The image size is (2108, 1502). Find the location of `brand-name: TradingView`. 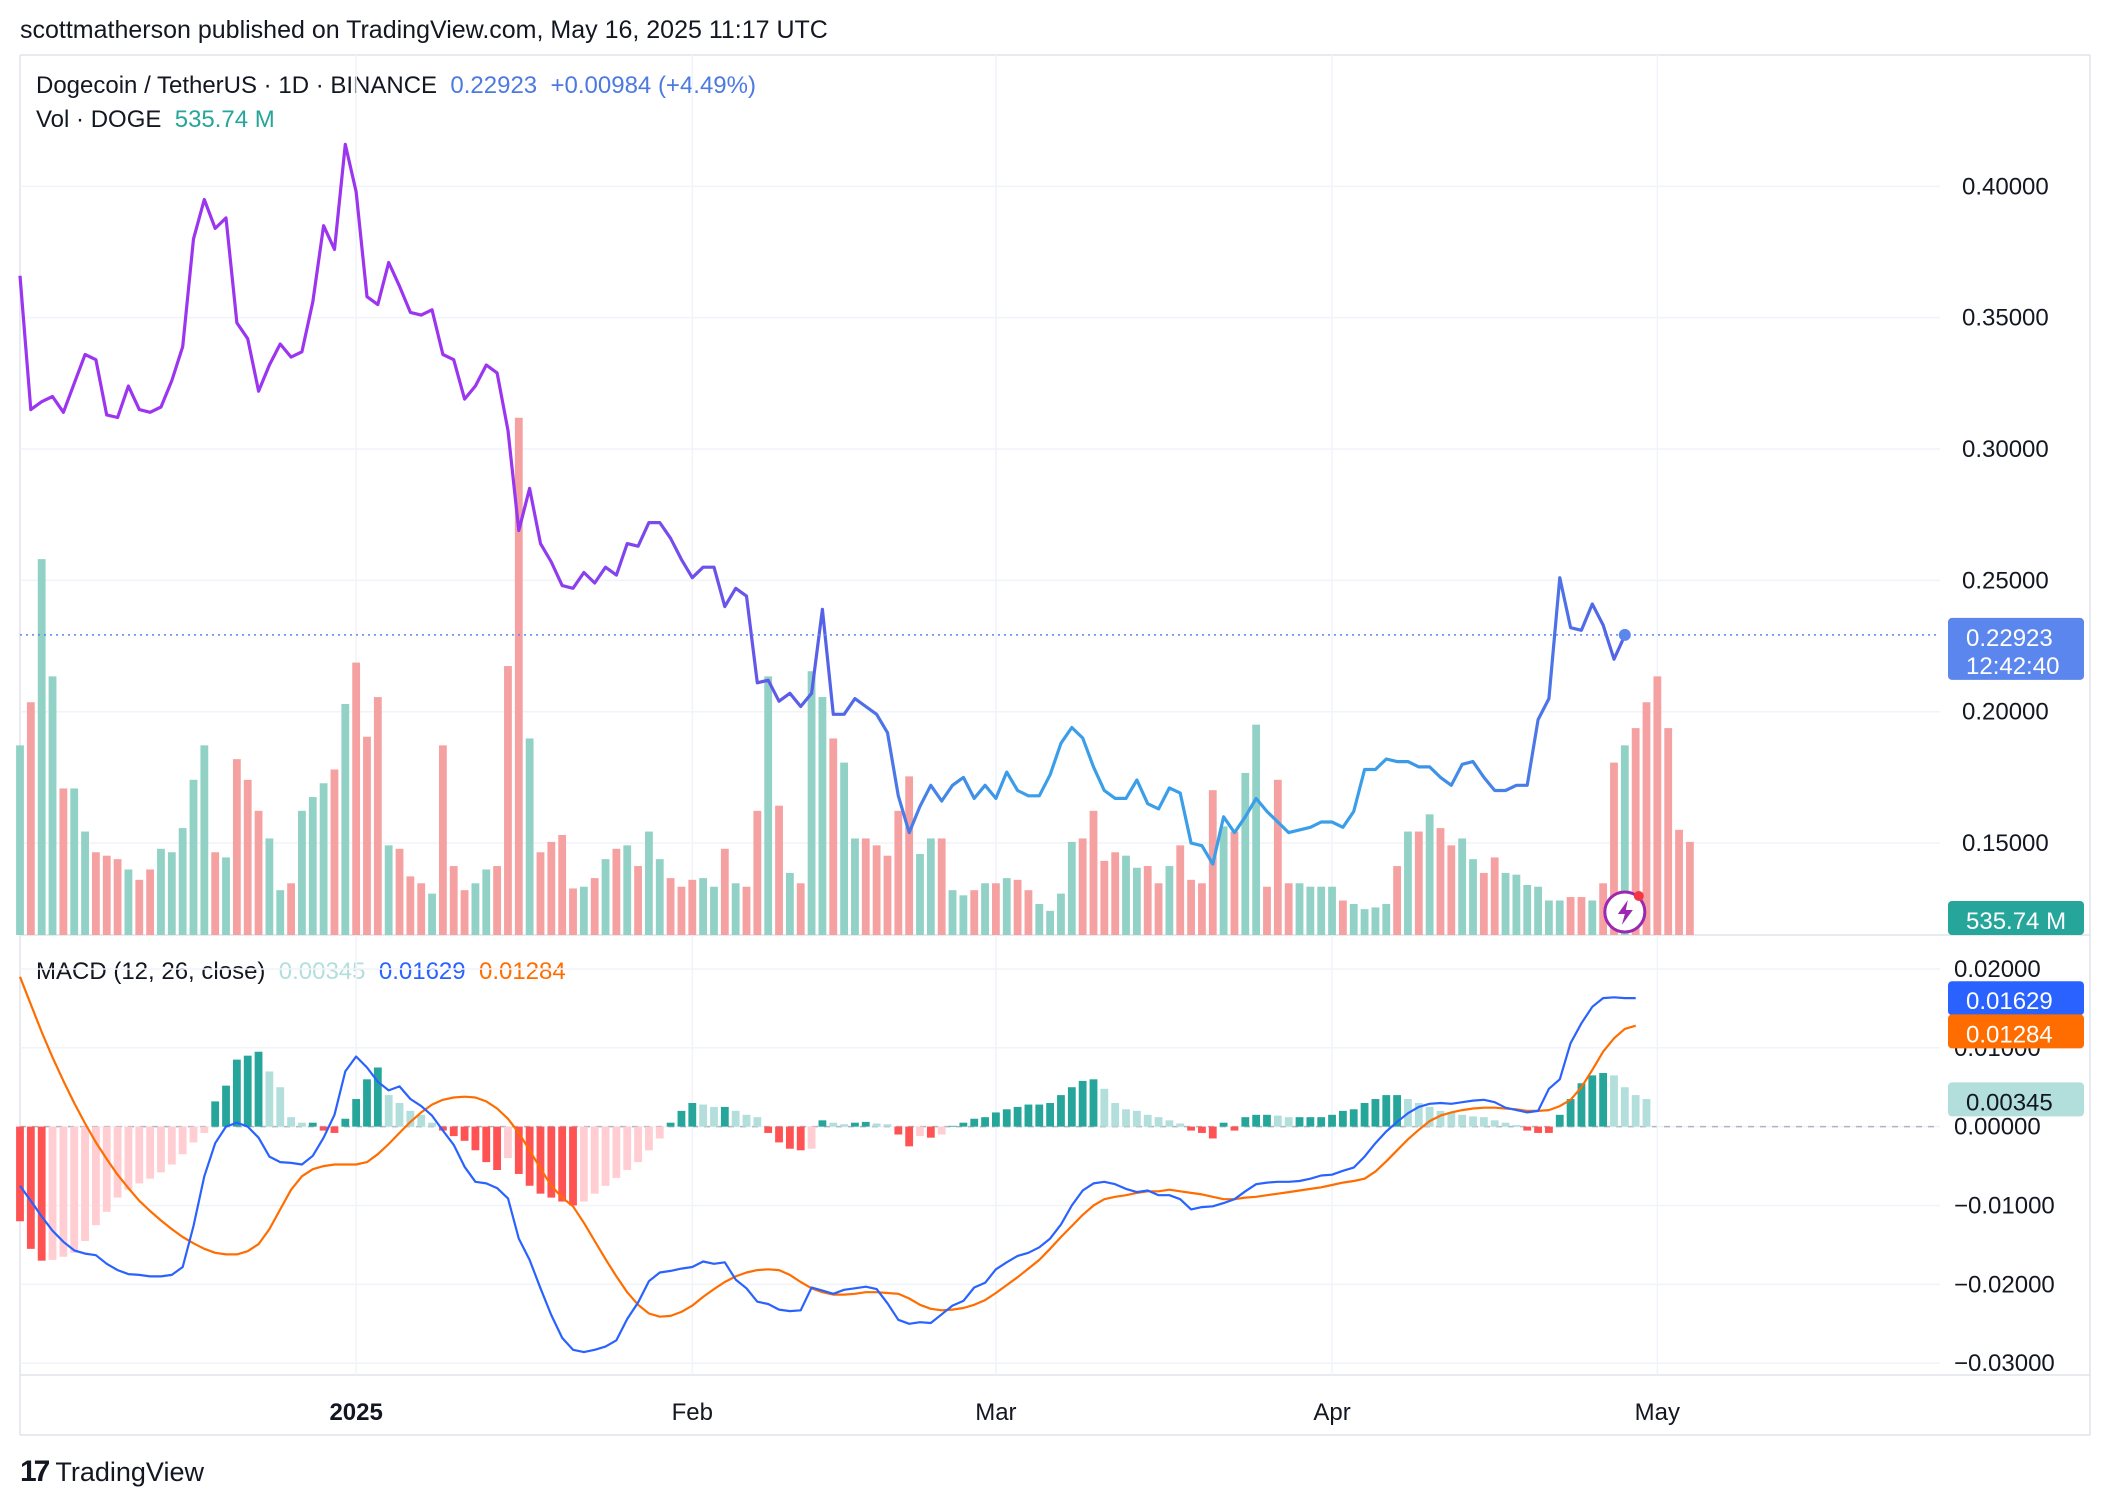

brand-name: TradingView is located at coordinates (129, 1471).